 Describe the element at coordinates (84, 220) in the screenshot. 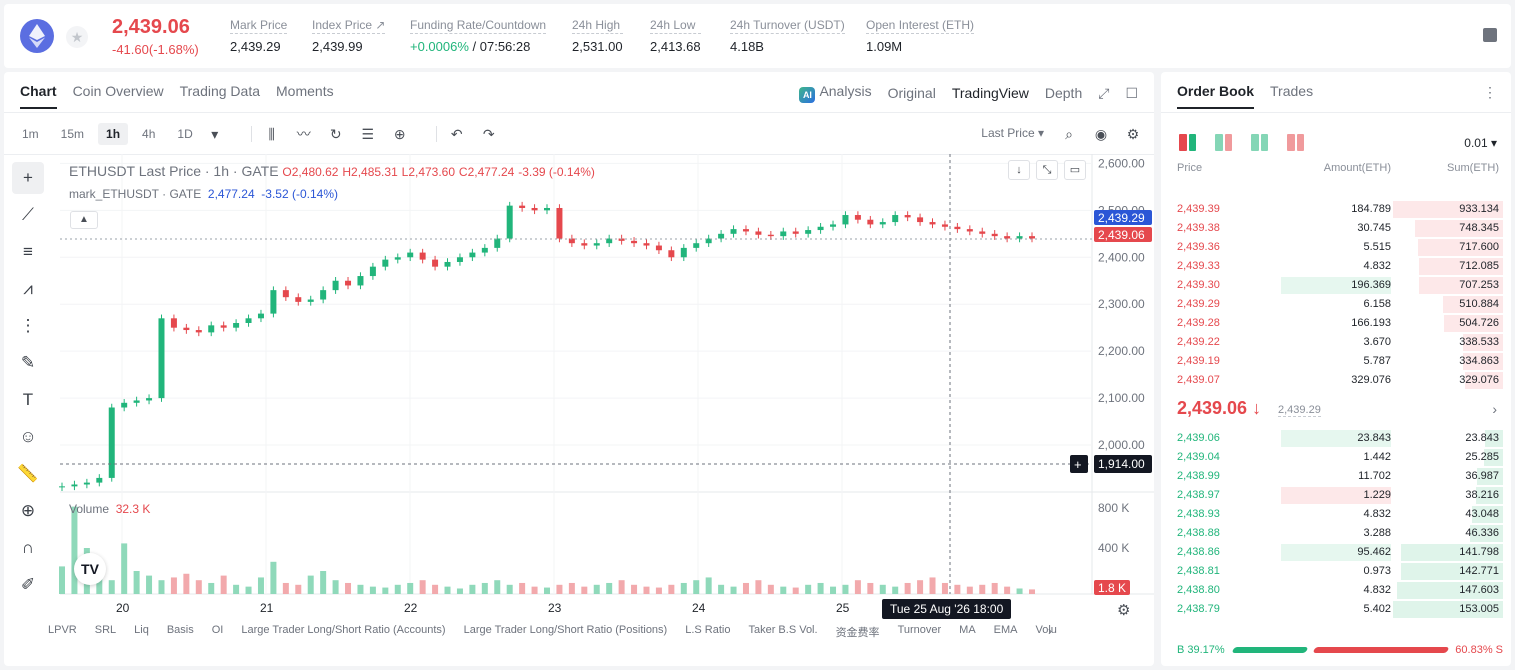

I see `collapse-legend-icon: ▲` at that location.